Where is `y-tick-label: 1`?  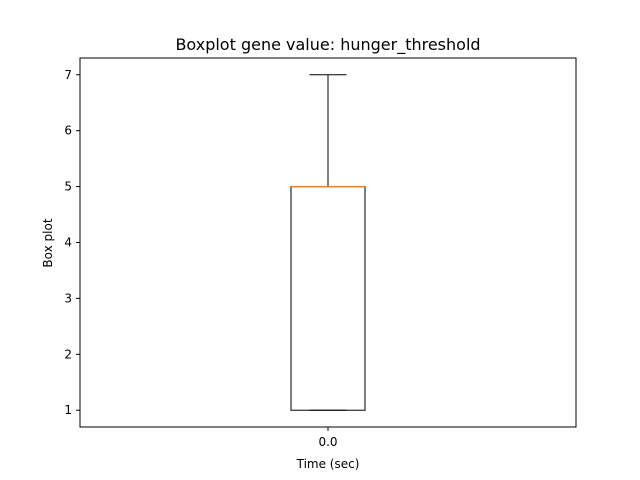 y-tick-label: 1 is located at coordinates (68, 410).